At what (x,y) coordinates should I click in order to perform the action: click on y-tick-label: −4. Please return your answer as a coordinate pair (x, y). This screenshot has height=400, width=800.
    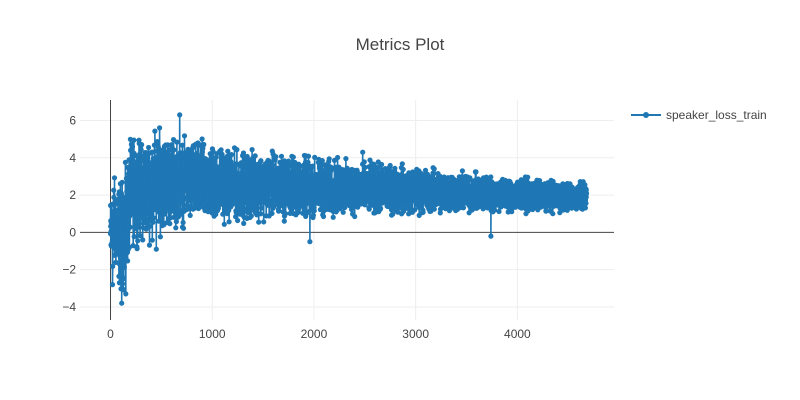
    Looking at the image, I should click on (69, 307).